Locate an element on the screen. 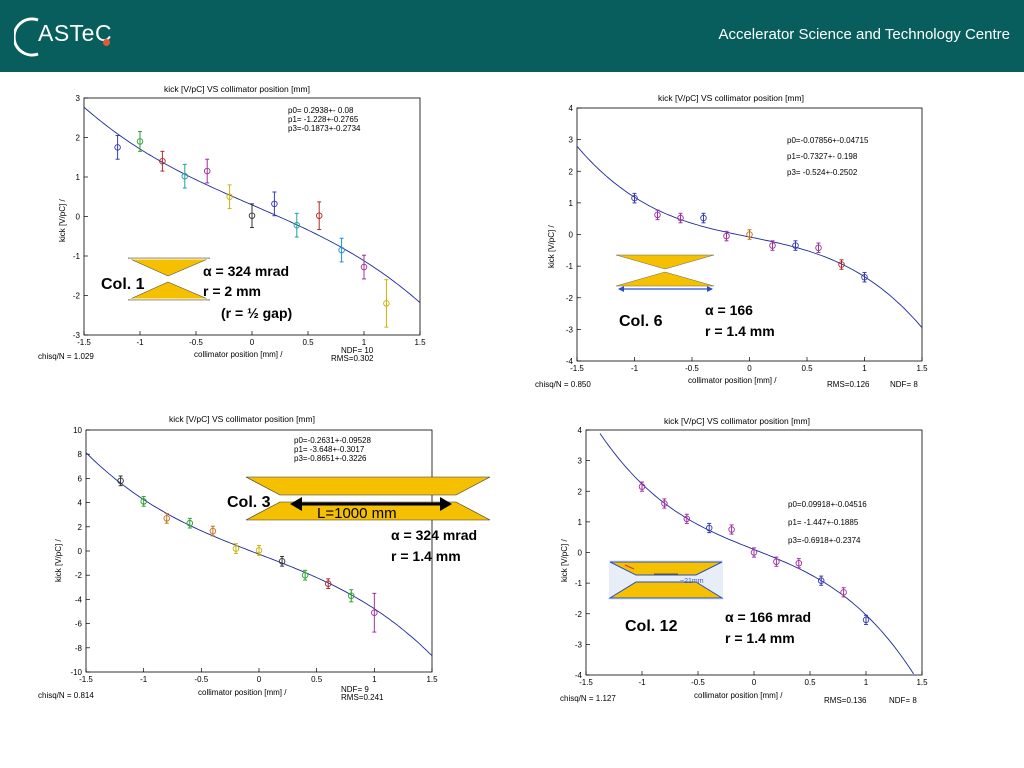 Image resolution: width=1024 pixels, height=768 pixels. fit-curve is located at coordinates (756, 554).